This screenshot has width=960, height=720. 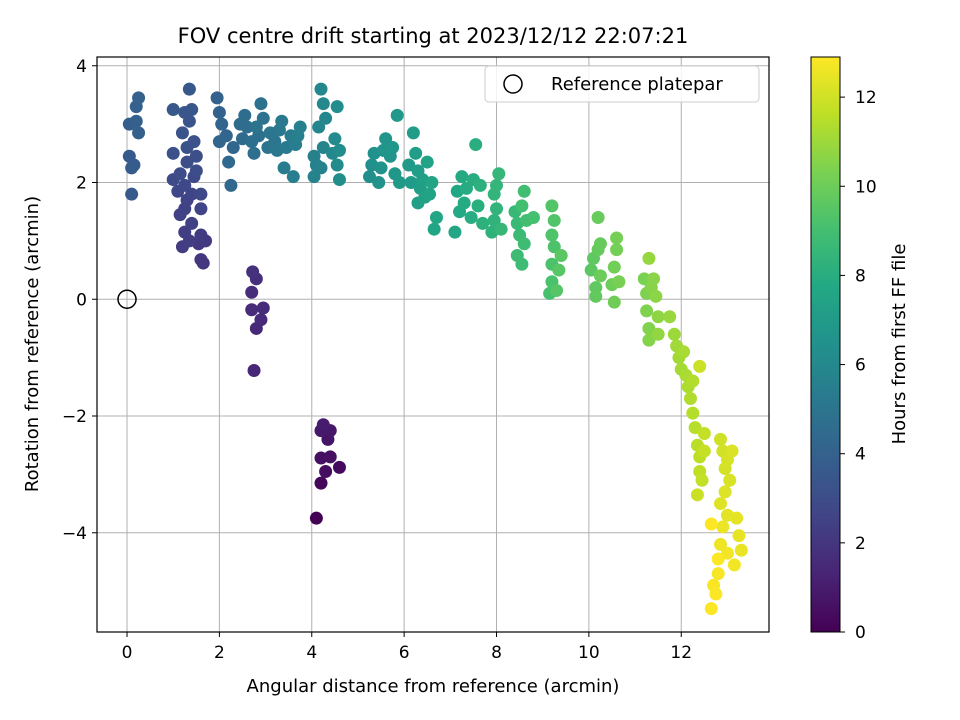 What do you see at coordinates (860, 276) in the screenshot?
I see `colorbar-tick-label: 8` at bounding box center [860, 276].